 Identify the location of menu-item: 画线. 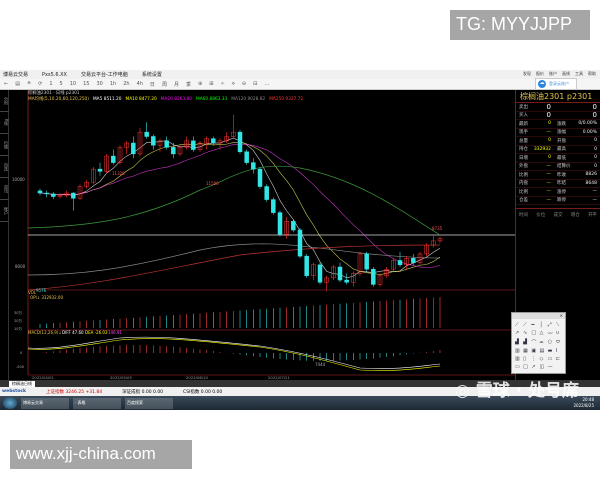
(566, 73).